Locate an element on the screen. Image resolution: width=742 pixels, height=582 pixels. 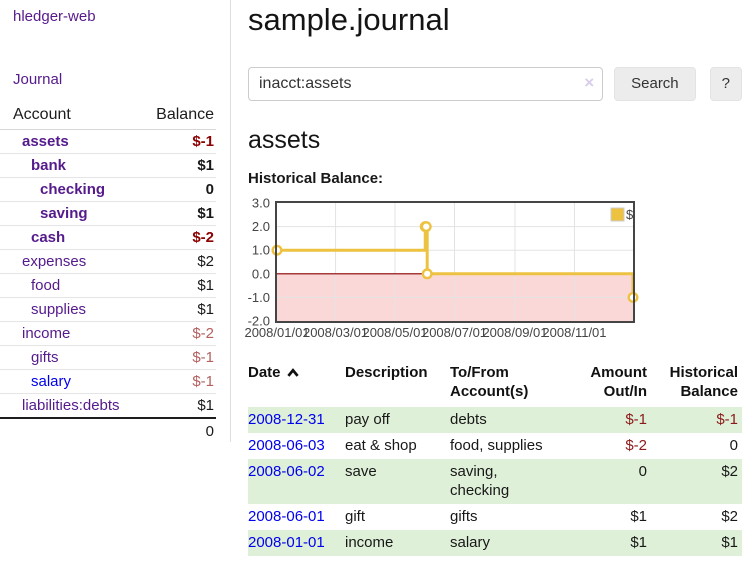
chart-title: Historical Balance: is located at coordinates (316, 179).